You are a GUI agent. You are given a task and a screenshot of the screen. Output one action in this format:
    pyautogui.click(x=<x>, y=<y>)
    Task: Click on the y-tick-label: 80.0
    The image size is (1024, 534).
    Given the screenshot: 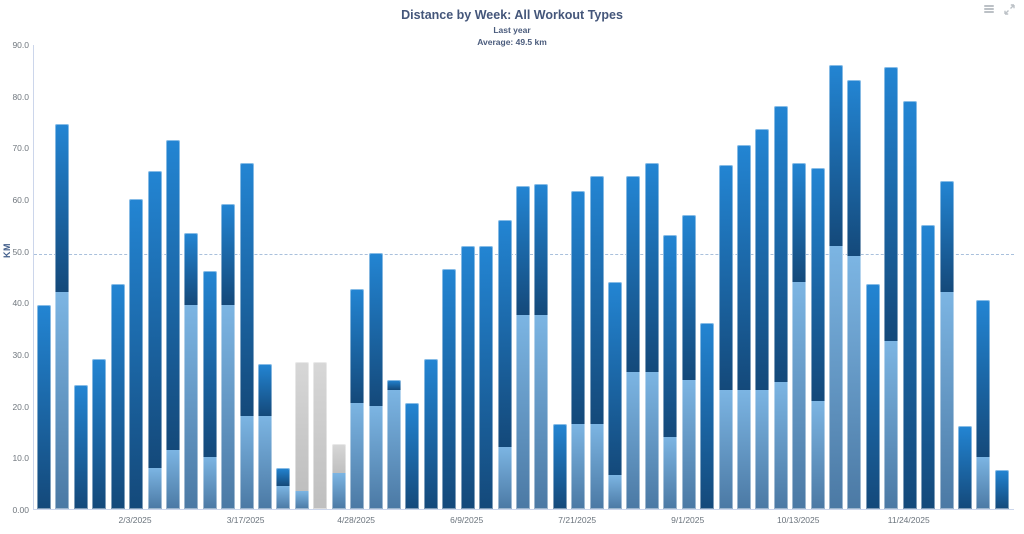 What is the action you would take?
    pyautogui.click(x=20, y=96)
    